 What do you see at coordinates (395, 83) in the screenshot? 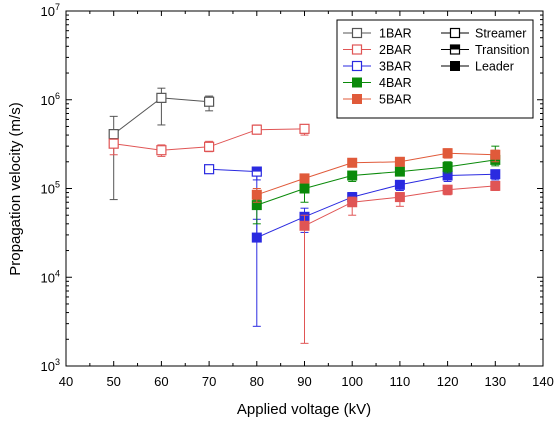
I see `legend-label: 4BAR` at bounding box center [395, 83].